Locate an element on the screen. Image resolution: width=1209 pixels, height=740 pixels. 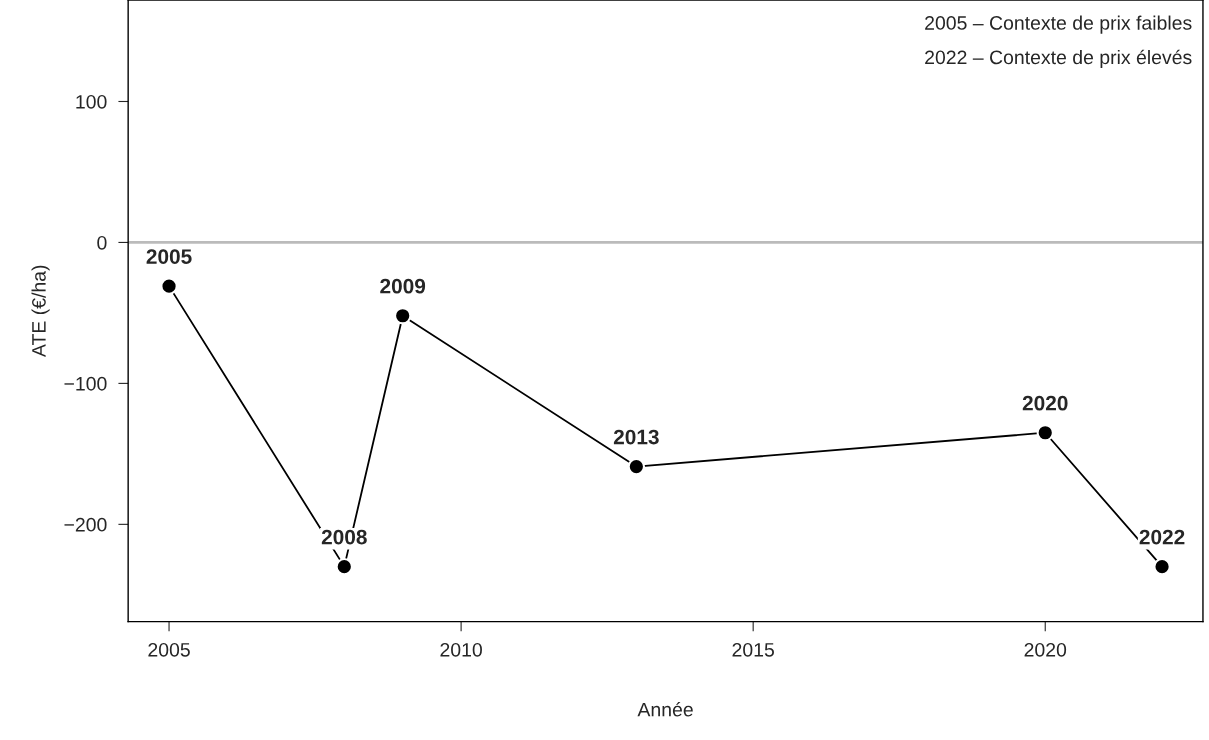
y-tick-label: −100 is located at coordinates (85, 383).